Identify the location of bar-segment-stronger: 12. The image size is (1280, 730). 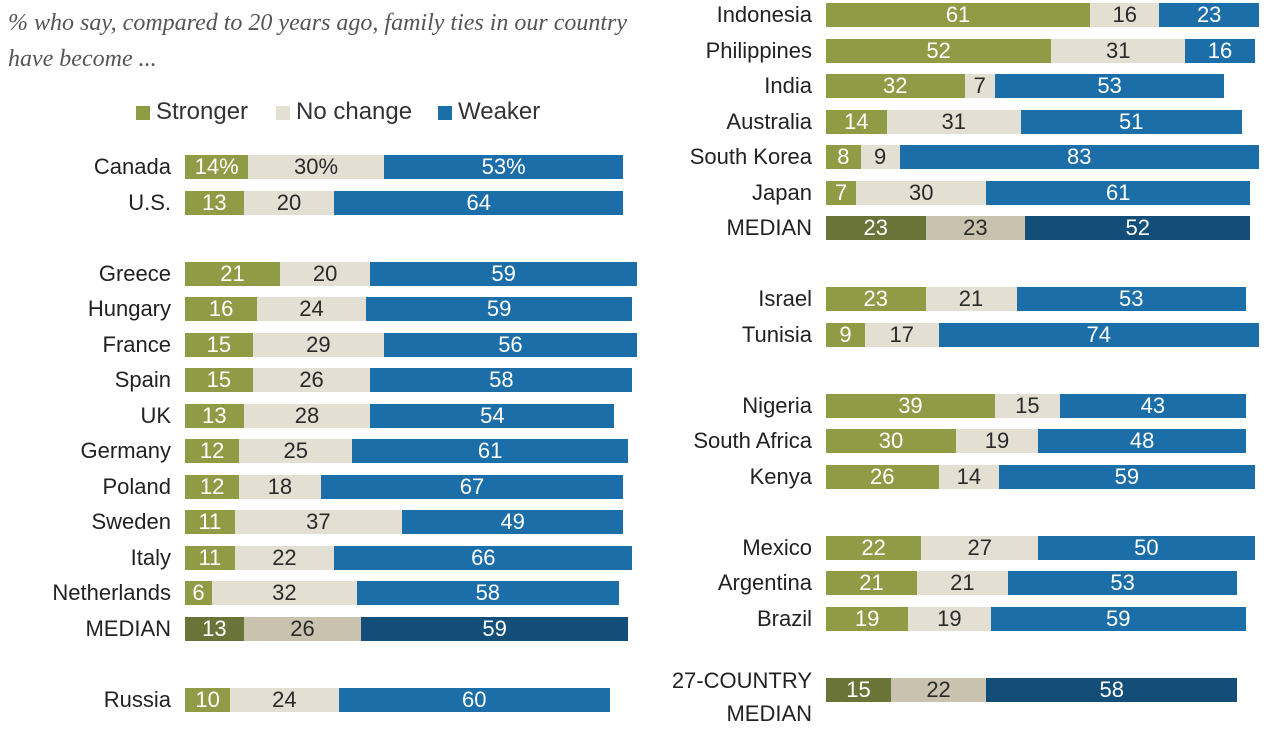
(212, 486).